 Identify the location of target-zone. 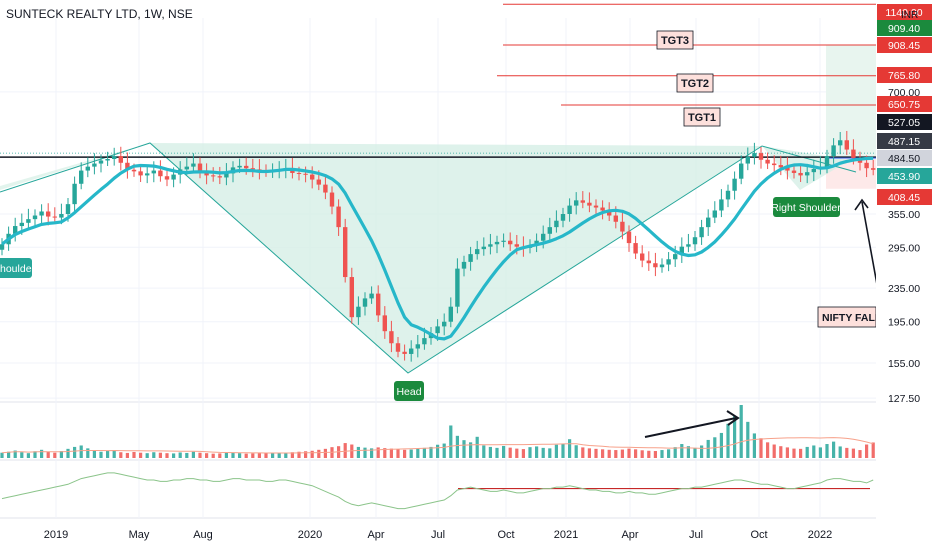
(851, 101).